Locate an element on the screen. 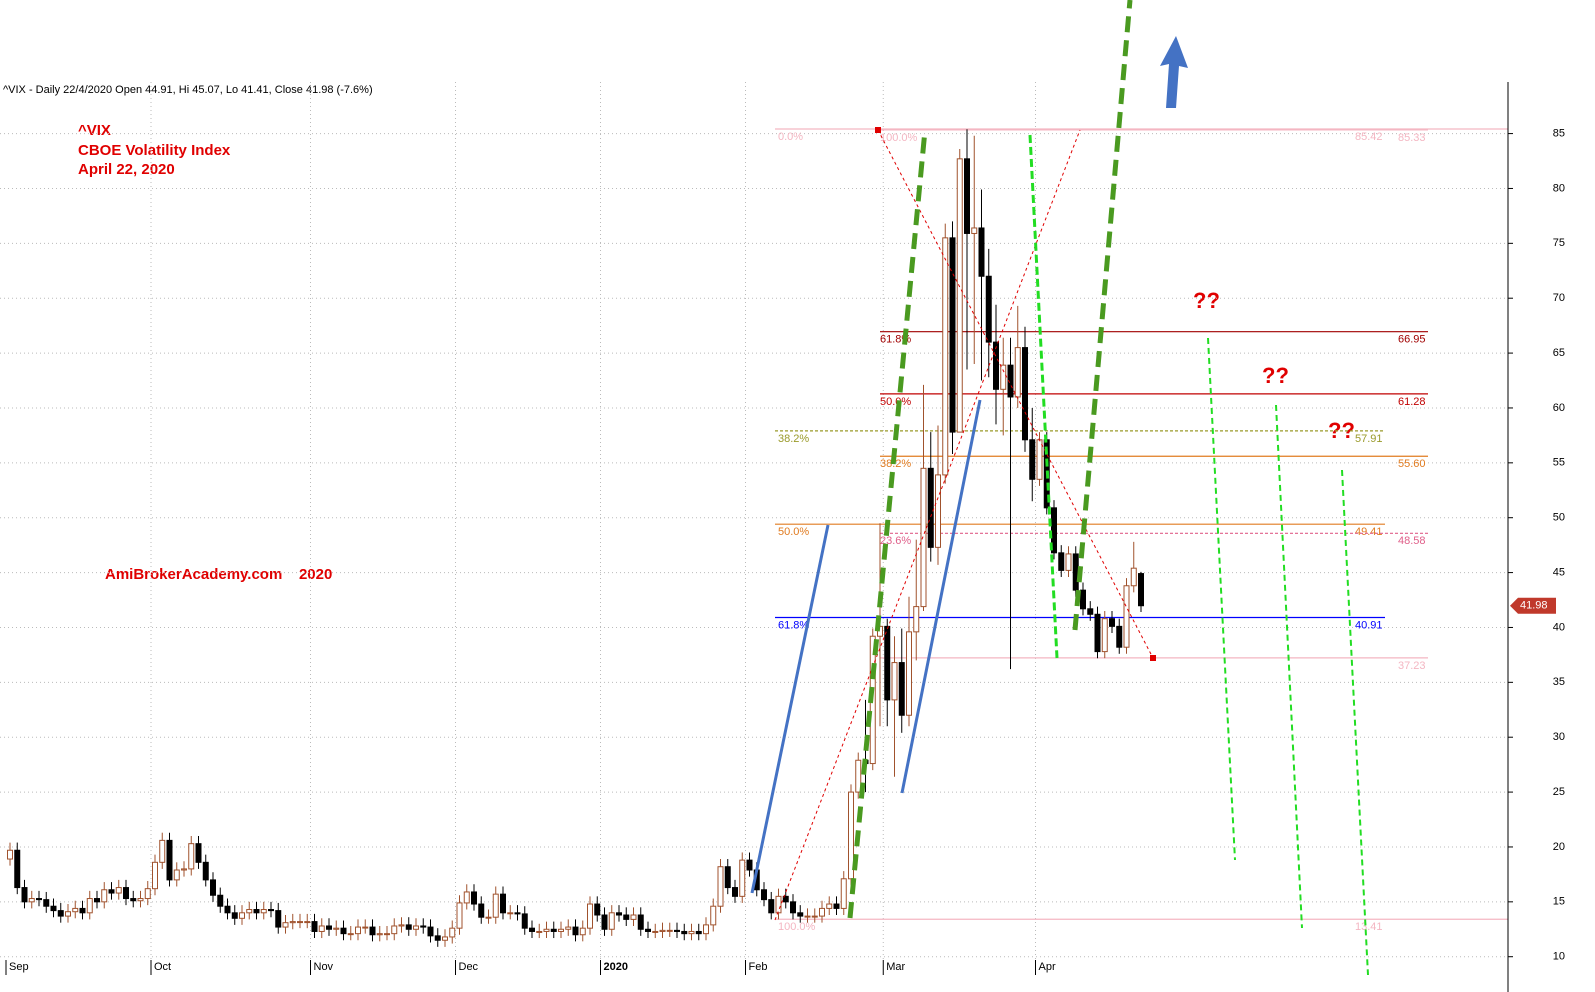  fib-pct-label: 61.8% is located at coordinates (793, 625).